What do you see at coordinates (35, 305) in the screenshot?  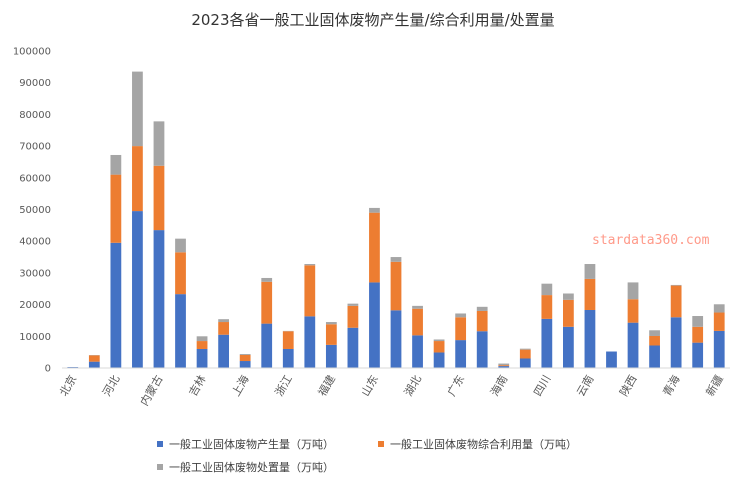 I see `y-tick-label: 20000` at bounding box center [35, 305].